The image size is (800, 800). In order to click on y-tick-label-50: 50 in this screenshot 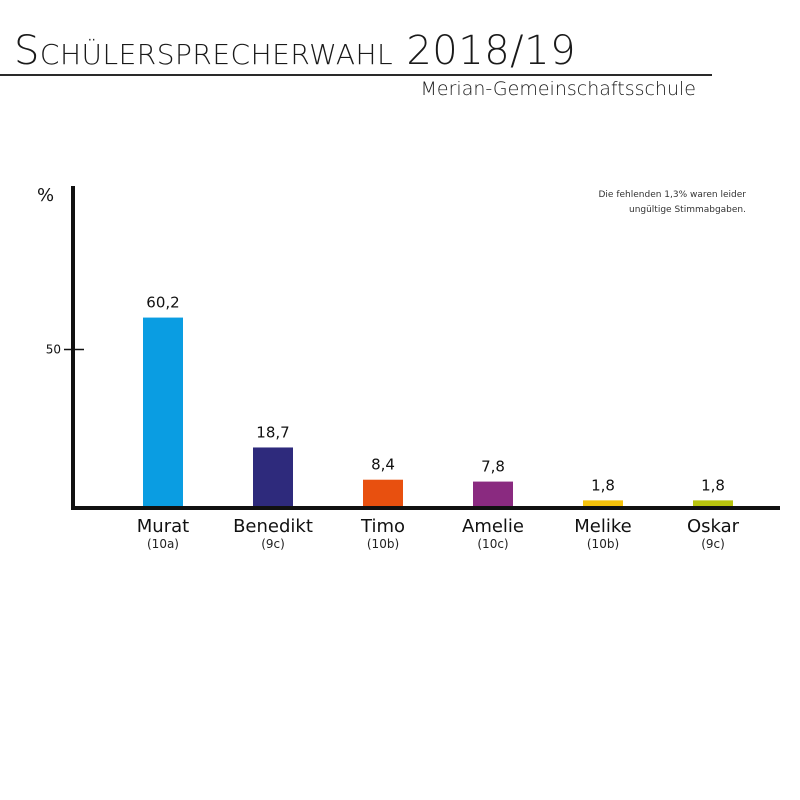, I will do `click(53, 350)`.